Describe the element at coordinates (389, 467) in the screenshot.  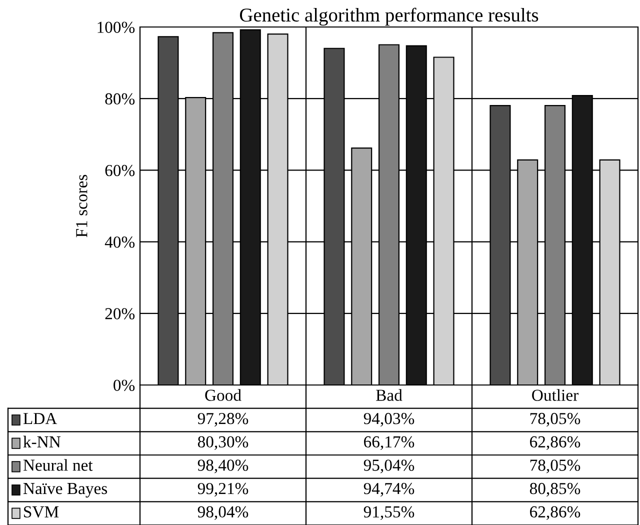
I see `data-label: 95,04%` at that location.